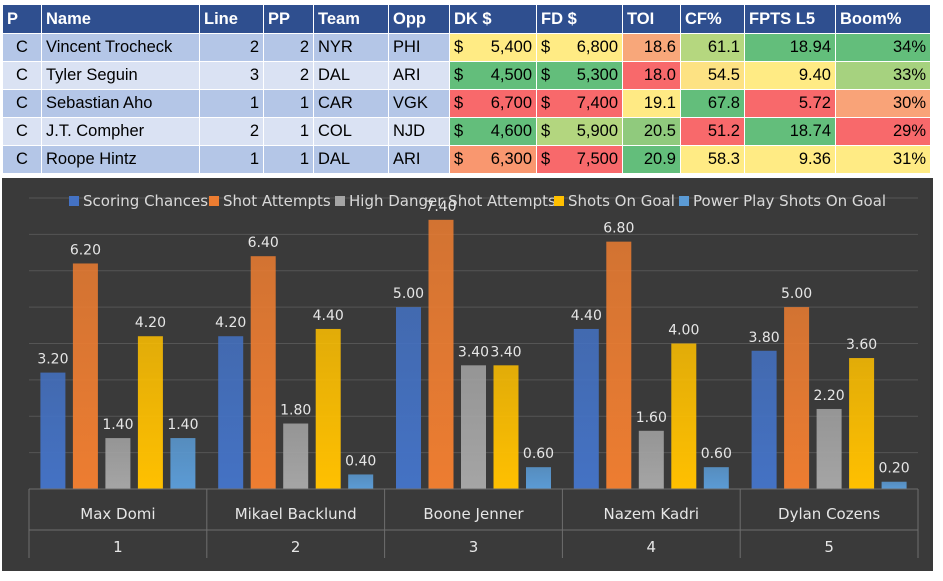 The width and height of the screenshot is (943, 581). Describe the element at coordinates (511, 131) in the screenshot. I see `salary-value: 4,600` at that location.